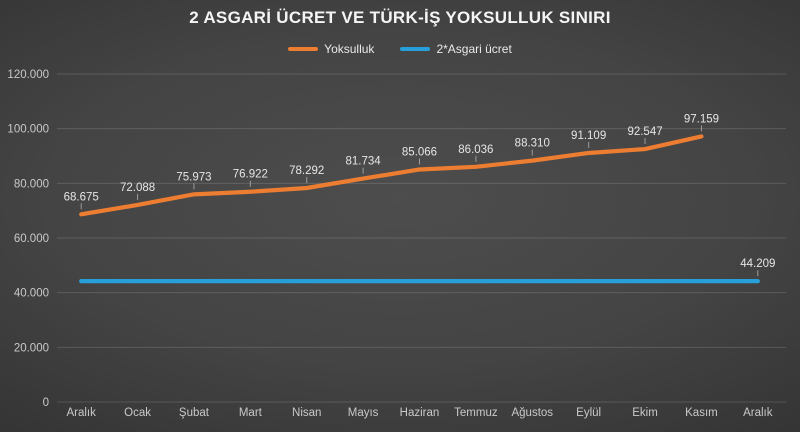 The width and height of the screenshot is (800, 432). I want to click on data-label: 86.036, so click(475, 150).